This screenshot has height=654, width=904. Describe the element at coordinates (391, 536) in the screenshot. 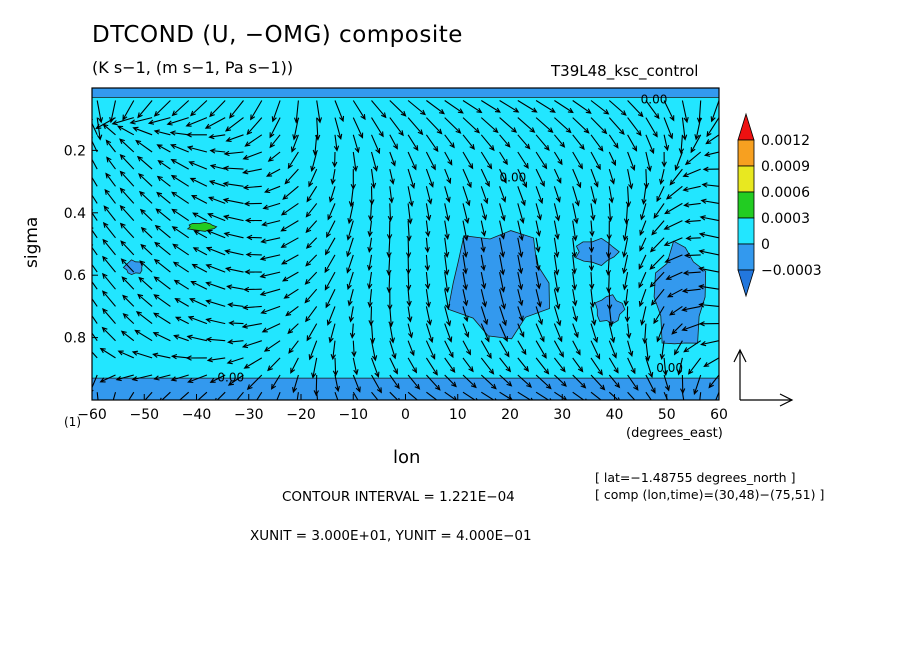

I see `vector-scale: XUNIT = 3.000E+01, YUNIT = 4.000E−01` at that location.